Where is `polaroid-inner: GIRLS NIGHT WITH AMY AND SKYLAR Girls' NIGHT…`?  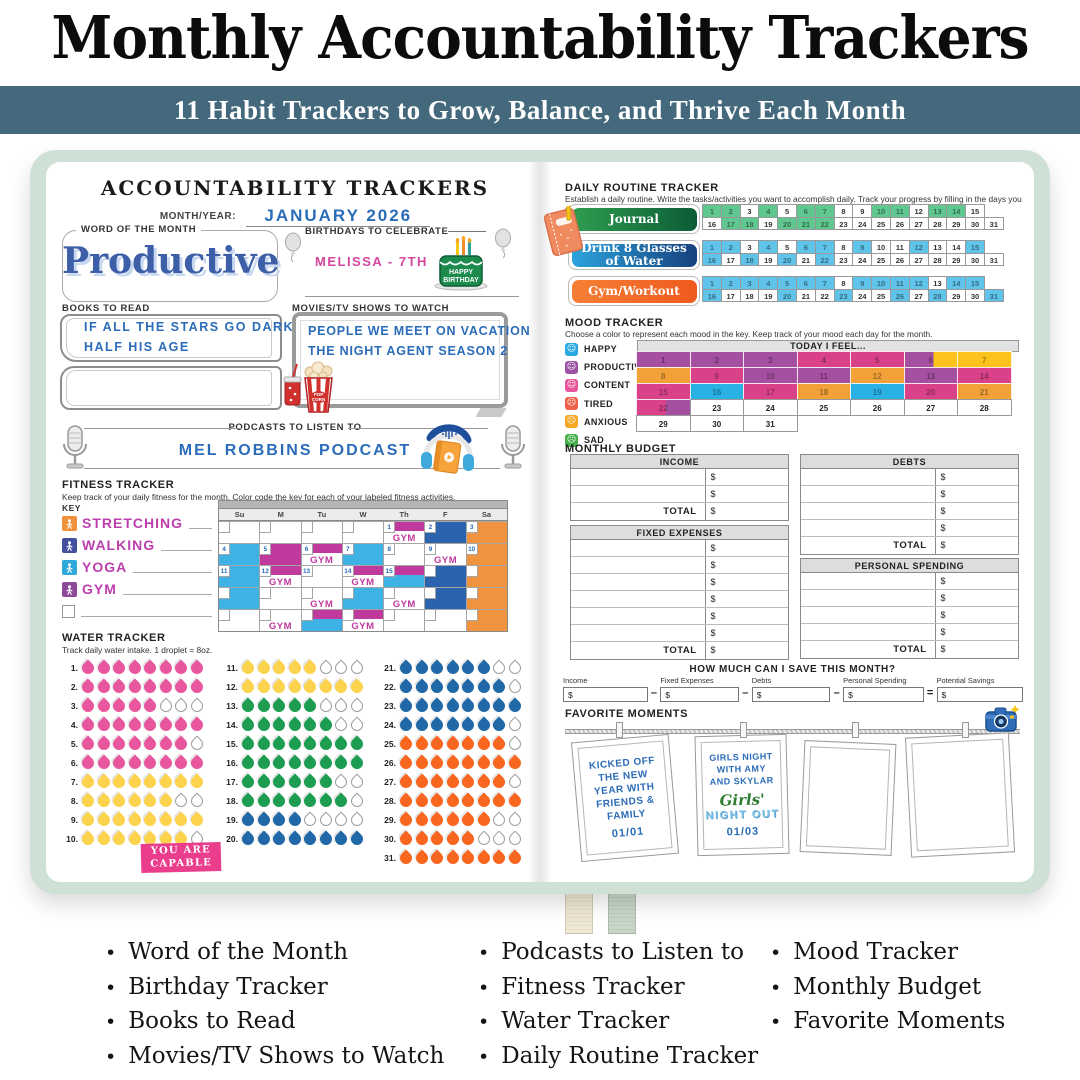
polaroid-inner: GIRLS NIGHT WITH AMY AND SKYLAR Girls' NIGHT… is located at coordinates (742, 795).